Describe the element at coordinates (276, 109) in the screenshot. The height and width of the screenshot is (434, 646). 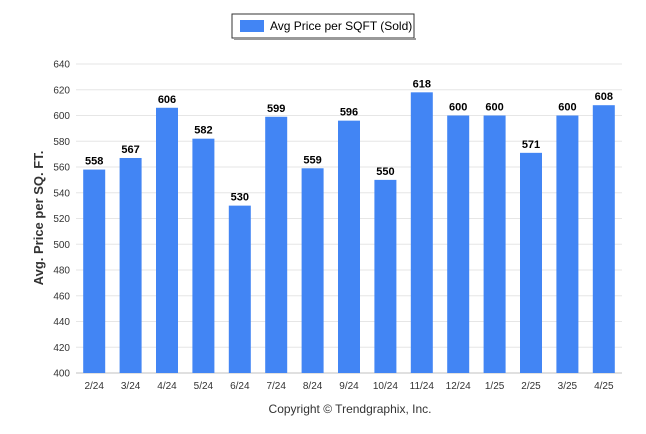
I see `data-label: 599` at that location.